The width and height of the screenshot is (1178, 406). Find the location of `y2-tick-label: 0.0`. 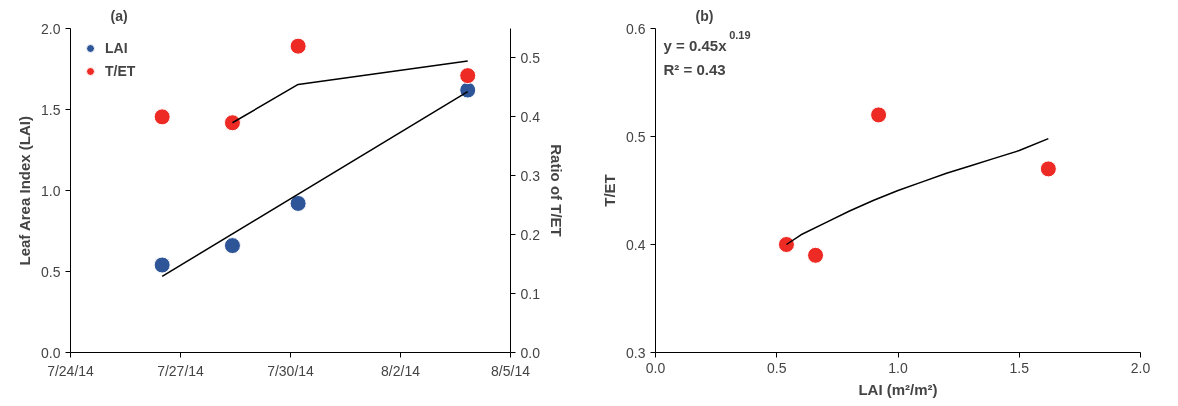

y2-tick-label: 0.0 is located at coordinates (530, 352).